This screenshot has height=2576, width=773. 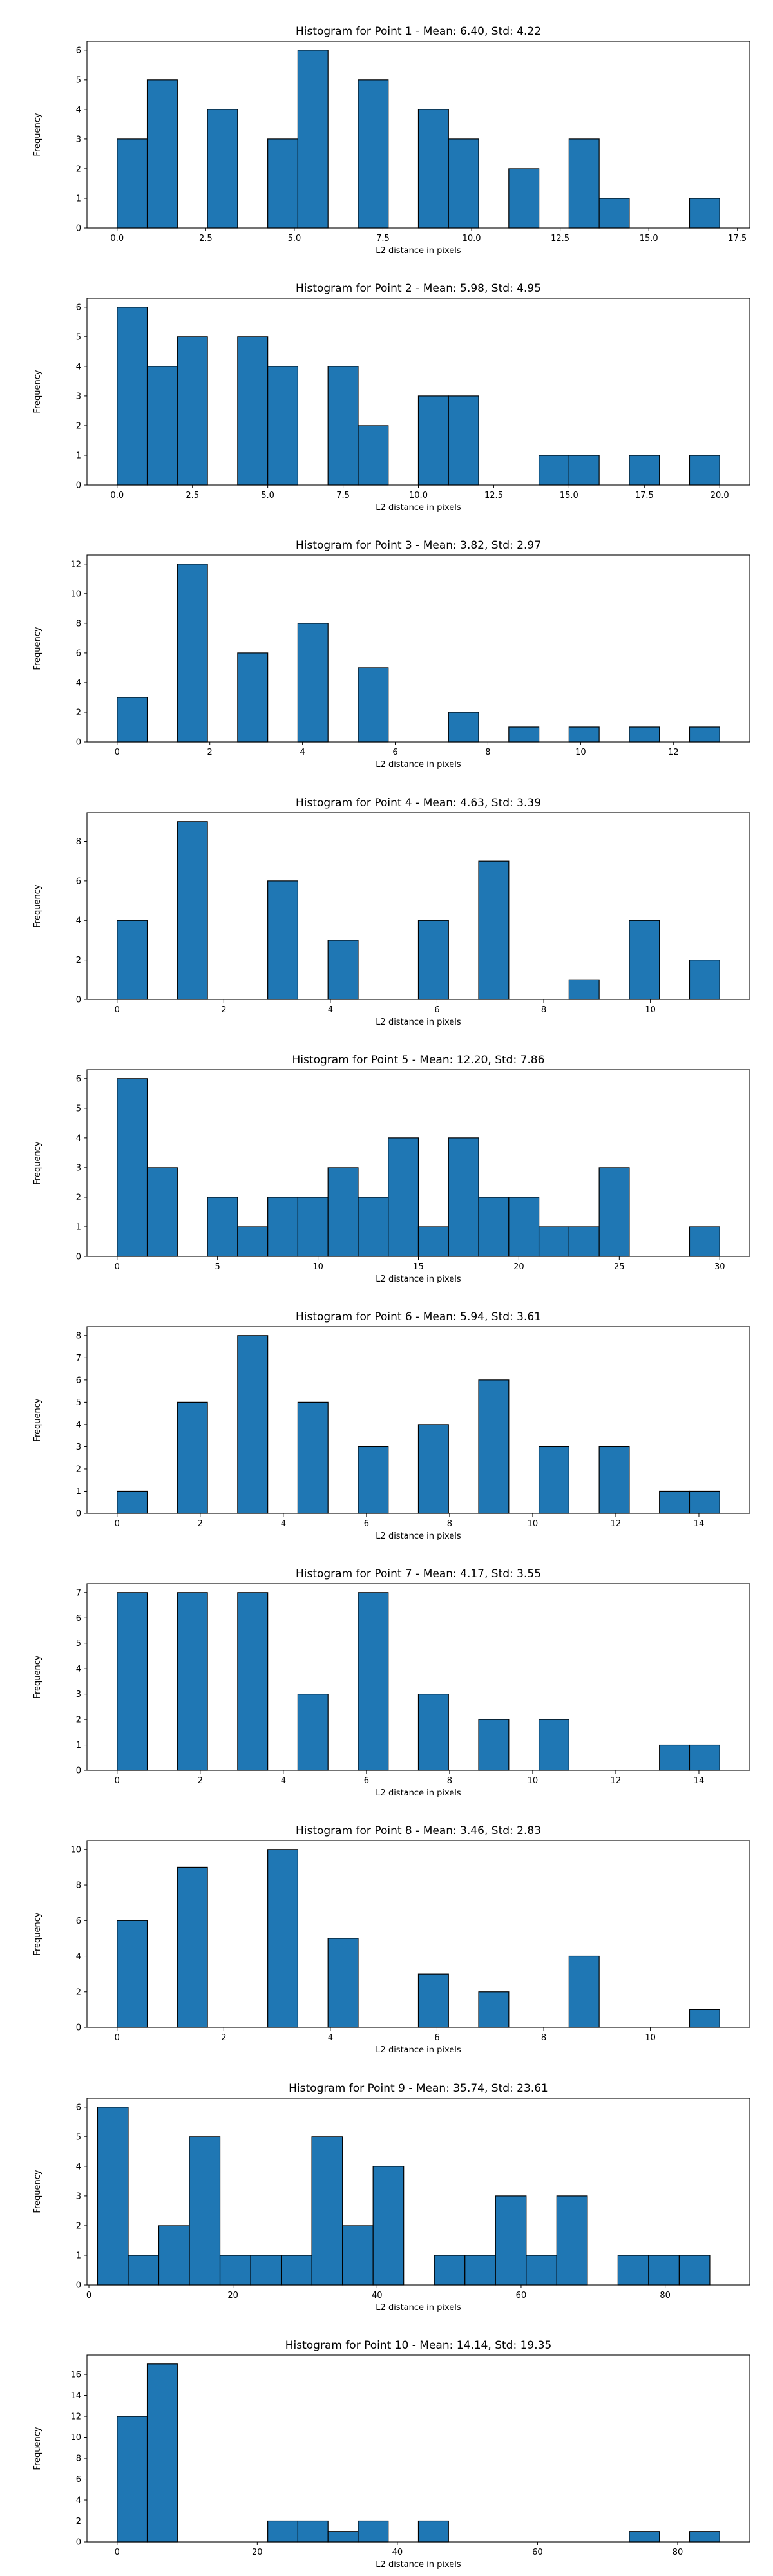 What do you see at coordinates (294, 239) in the screenshot?
I see `x-tick-label: 5.0` at bounding box center [294, 239].